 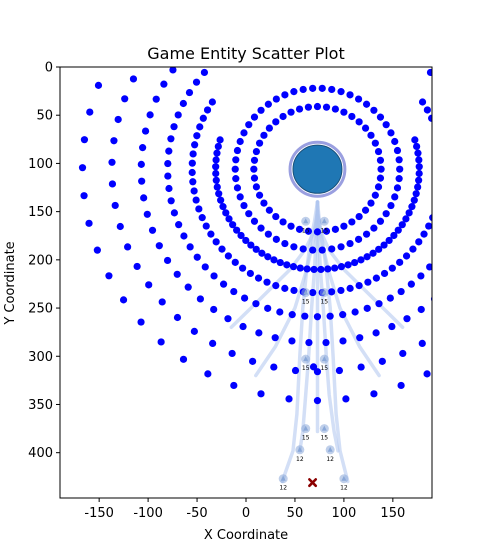 What do you see at coordinates (40, 453) in the screenshot?
I see `y-tick-label: 400` at bounding box center [40, 453].